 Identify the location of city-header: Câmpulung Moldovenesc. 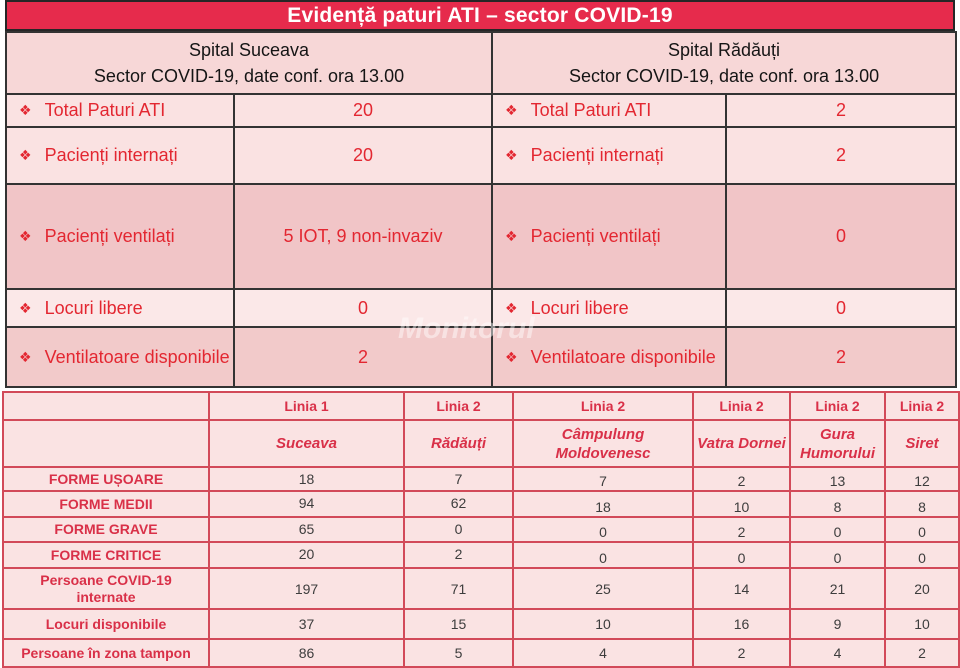
(603, 443).